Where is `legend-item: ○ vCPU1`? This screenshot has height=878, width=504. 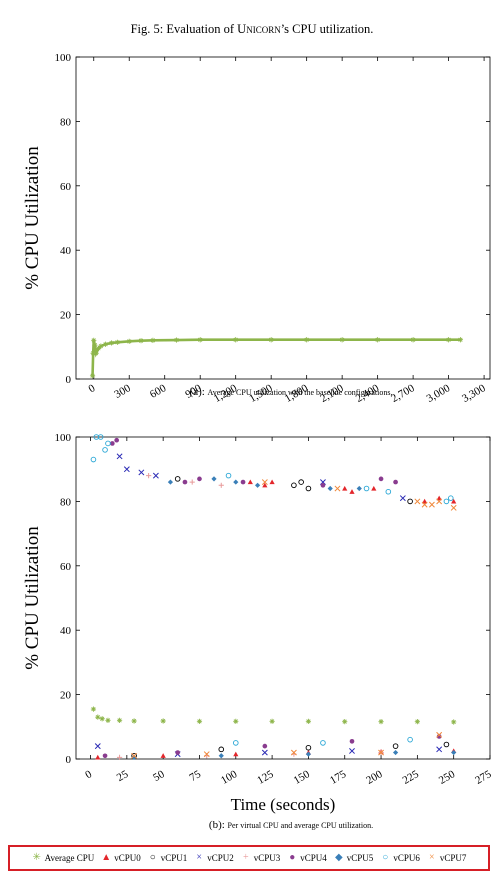
legend-item: ○ vCPU1 is located at coordinates (168, 858).